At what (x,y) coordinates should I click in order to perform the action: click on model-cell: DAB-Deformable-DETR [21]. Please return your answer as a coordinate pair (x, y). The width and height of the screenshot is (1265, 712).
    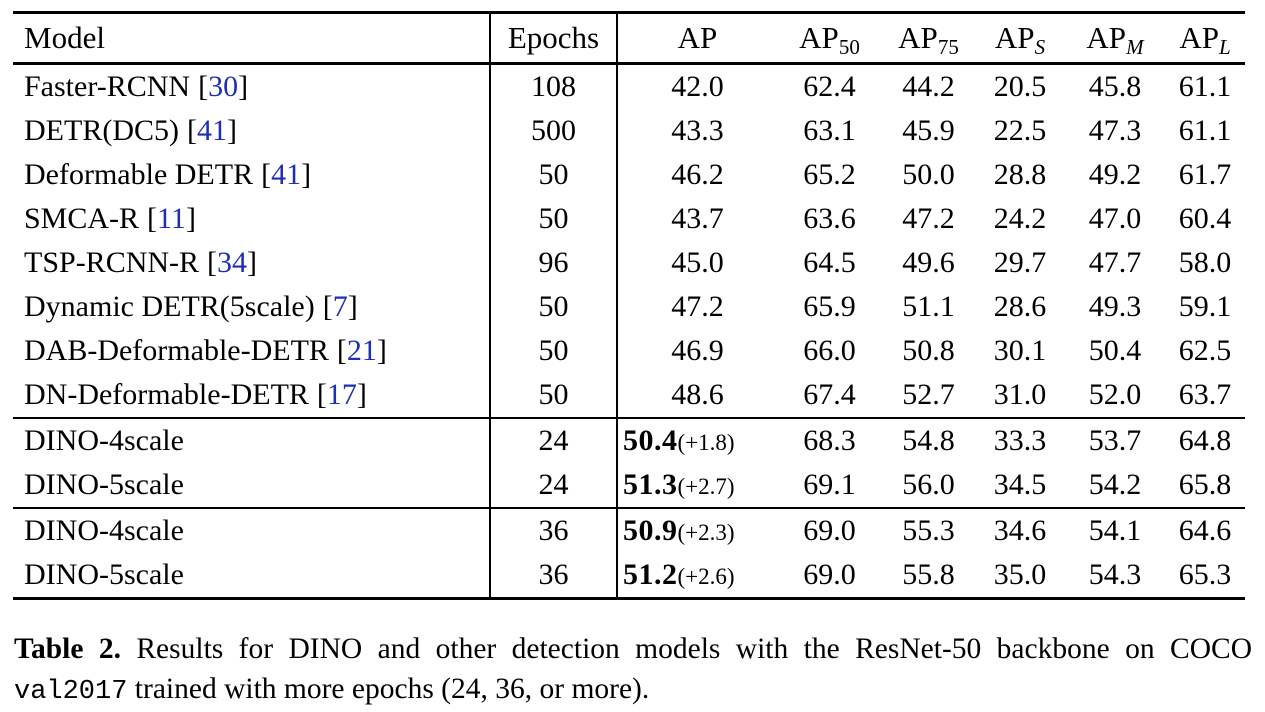
    Looking at the image, I should click on (251, 351).